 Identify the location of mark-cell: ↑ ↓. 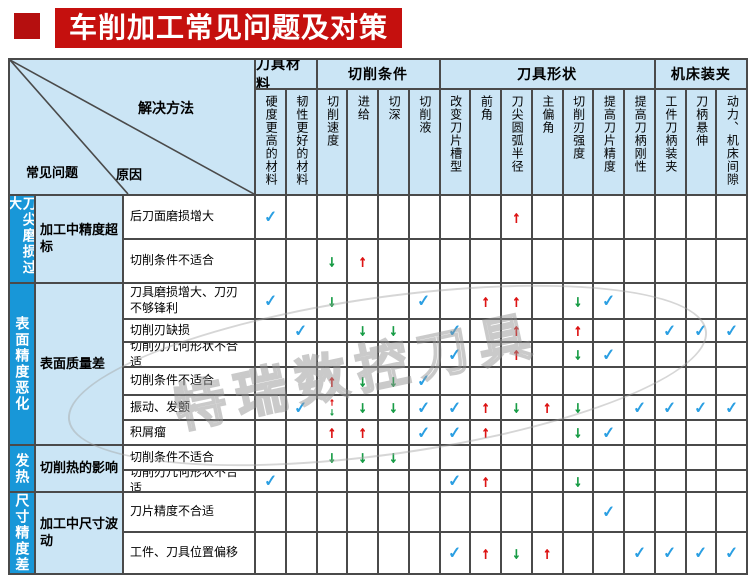
(332, 407).